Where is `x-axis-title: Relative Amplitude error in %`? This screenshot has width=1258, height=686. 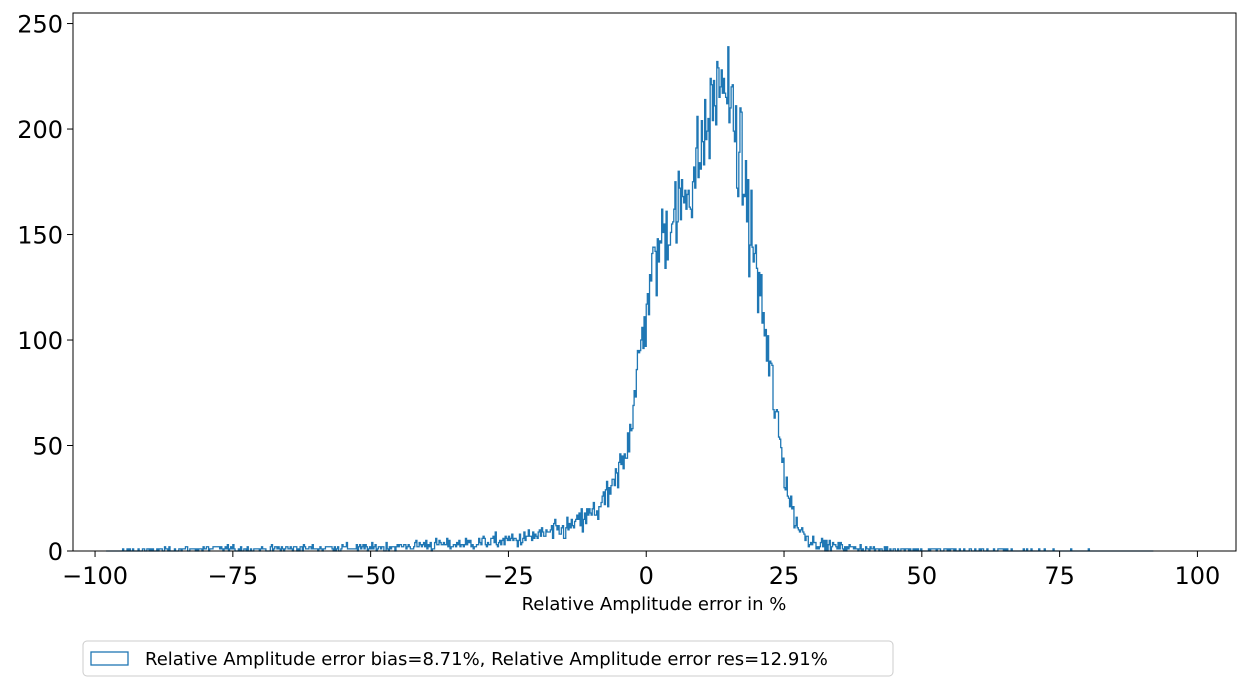 x-axis-title: Relative Amplitude error in % is located at coordinates (654, 604).